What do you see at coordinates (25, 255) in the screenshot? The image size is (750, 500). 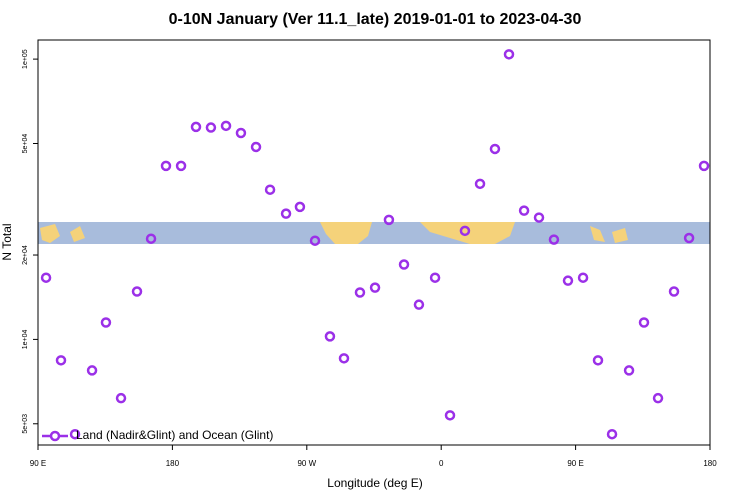 I see `y-tick-label: 2e+04` at bounding box center [25, 255].